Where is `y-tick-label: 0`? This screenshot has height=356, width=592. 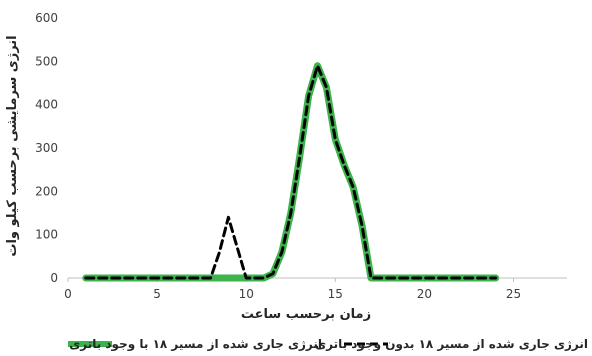 y-tick-label: 0 is located at coordinates (54, 278).